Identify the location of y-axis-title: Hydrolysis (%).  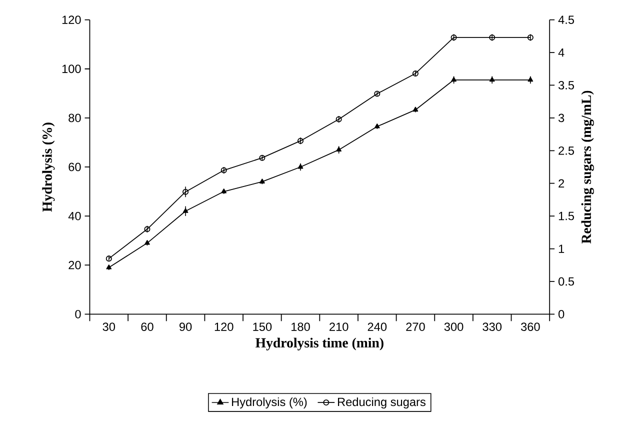
(48, 167).